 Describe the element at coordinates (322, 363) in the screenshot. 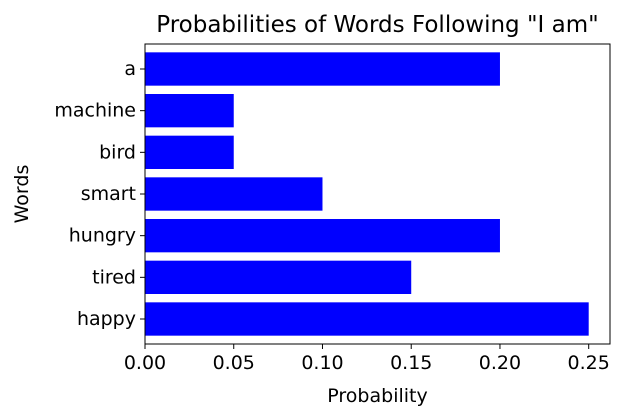

I see `x-tick-label: 0.10` at that location.